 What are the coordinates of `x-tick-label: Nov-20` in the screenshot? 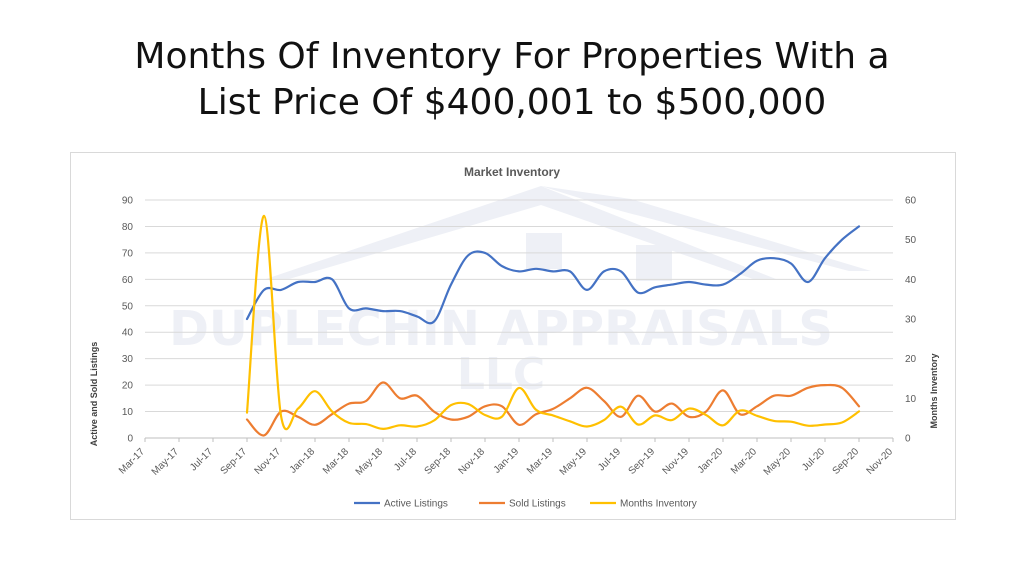 It's located at (880, 461).